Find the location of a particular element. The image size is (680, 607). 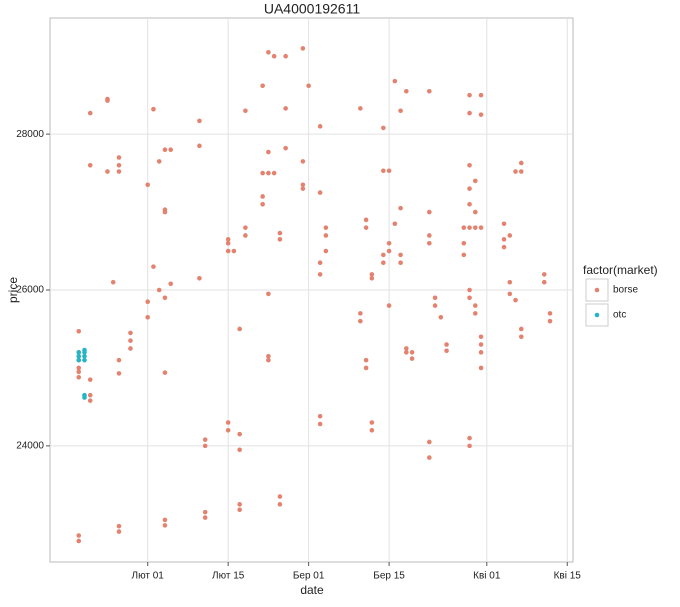

x-tick-label: Бер 15 is located at coordinates (389, 576).